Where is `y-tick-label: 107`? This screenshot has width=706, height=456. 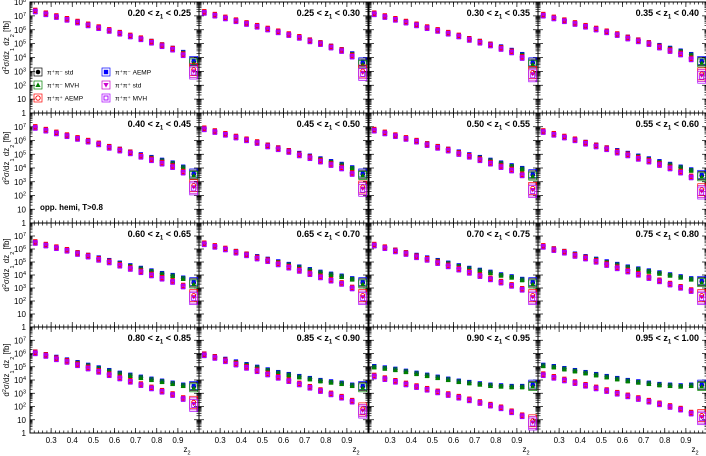
y-tick-label: 107 is located at coordinates (20, 236).